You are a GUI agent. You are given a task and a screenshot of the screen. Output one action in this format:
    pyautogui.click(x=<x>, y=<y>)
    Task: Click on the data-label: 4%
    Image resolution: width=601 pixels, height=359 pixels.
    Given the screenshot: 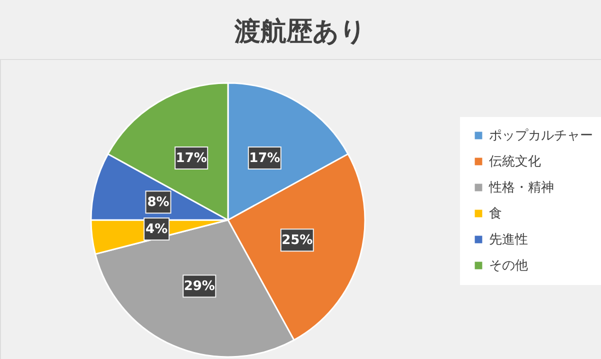 What is the action you would take?
    pyautogui.click(x=157, y=230)
    